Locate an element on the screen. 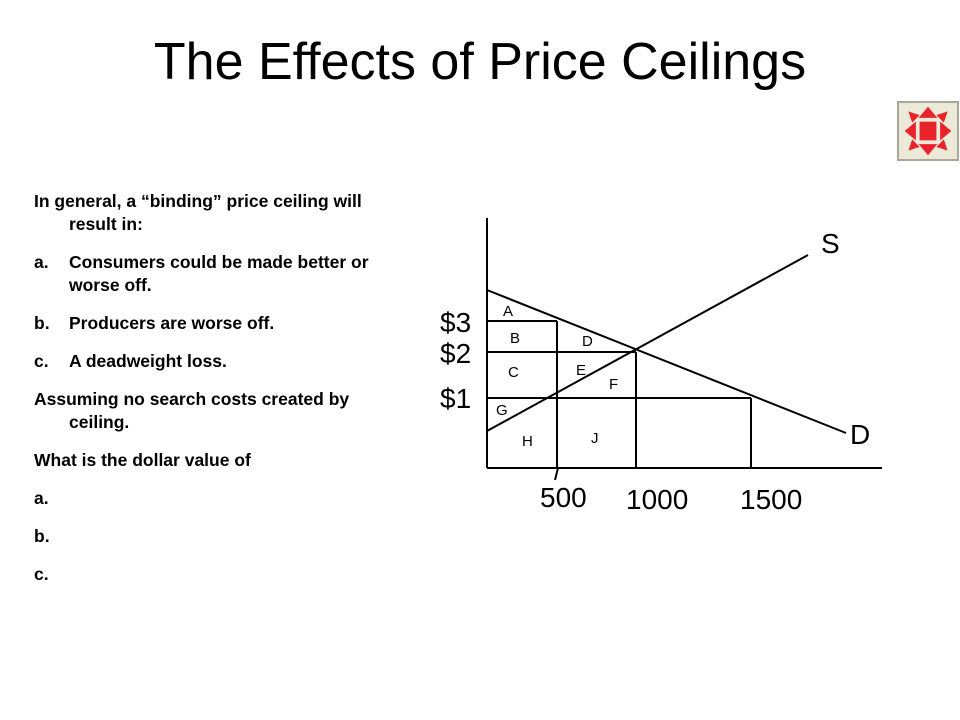 This screenshot has width=960, height=720. result-item-b: b. Producers are worse off. is located at coordinates (214, 323).